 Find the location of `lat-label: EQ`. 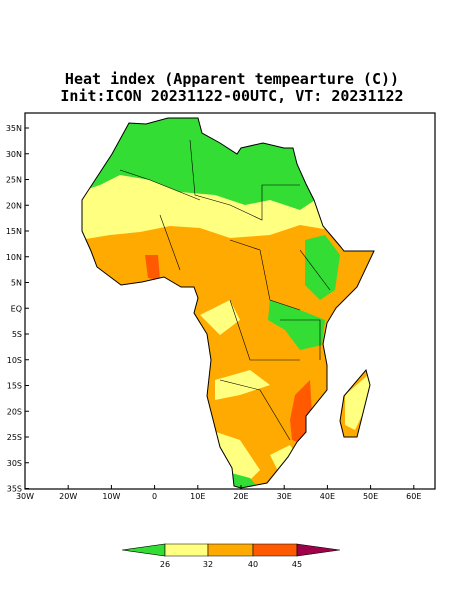

lat-label: EQ is located at coordinates (16, 308).